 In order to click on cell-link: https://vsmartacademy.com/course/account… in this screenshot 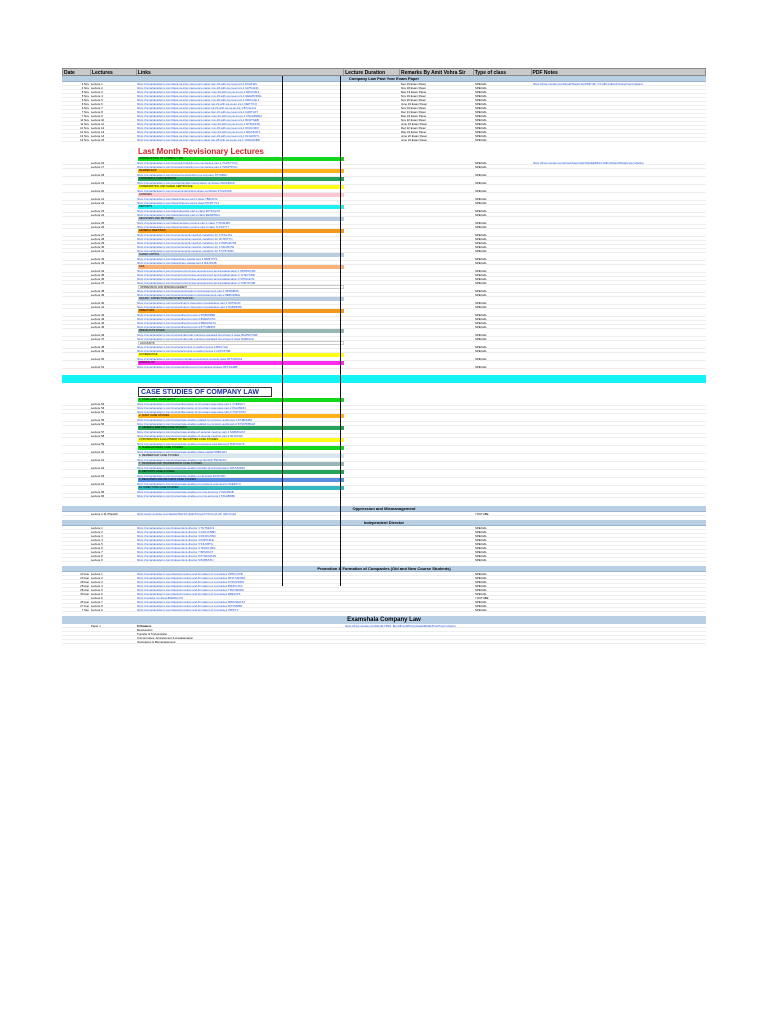, I will do `click(183, 346)`.